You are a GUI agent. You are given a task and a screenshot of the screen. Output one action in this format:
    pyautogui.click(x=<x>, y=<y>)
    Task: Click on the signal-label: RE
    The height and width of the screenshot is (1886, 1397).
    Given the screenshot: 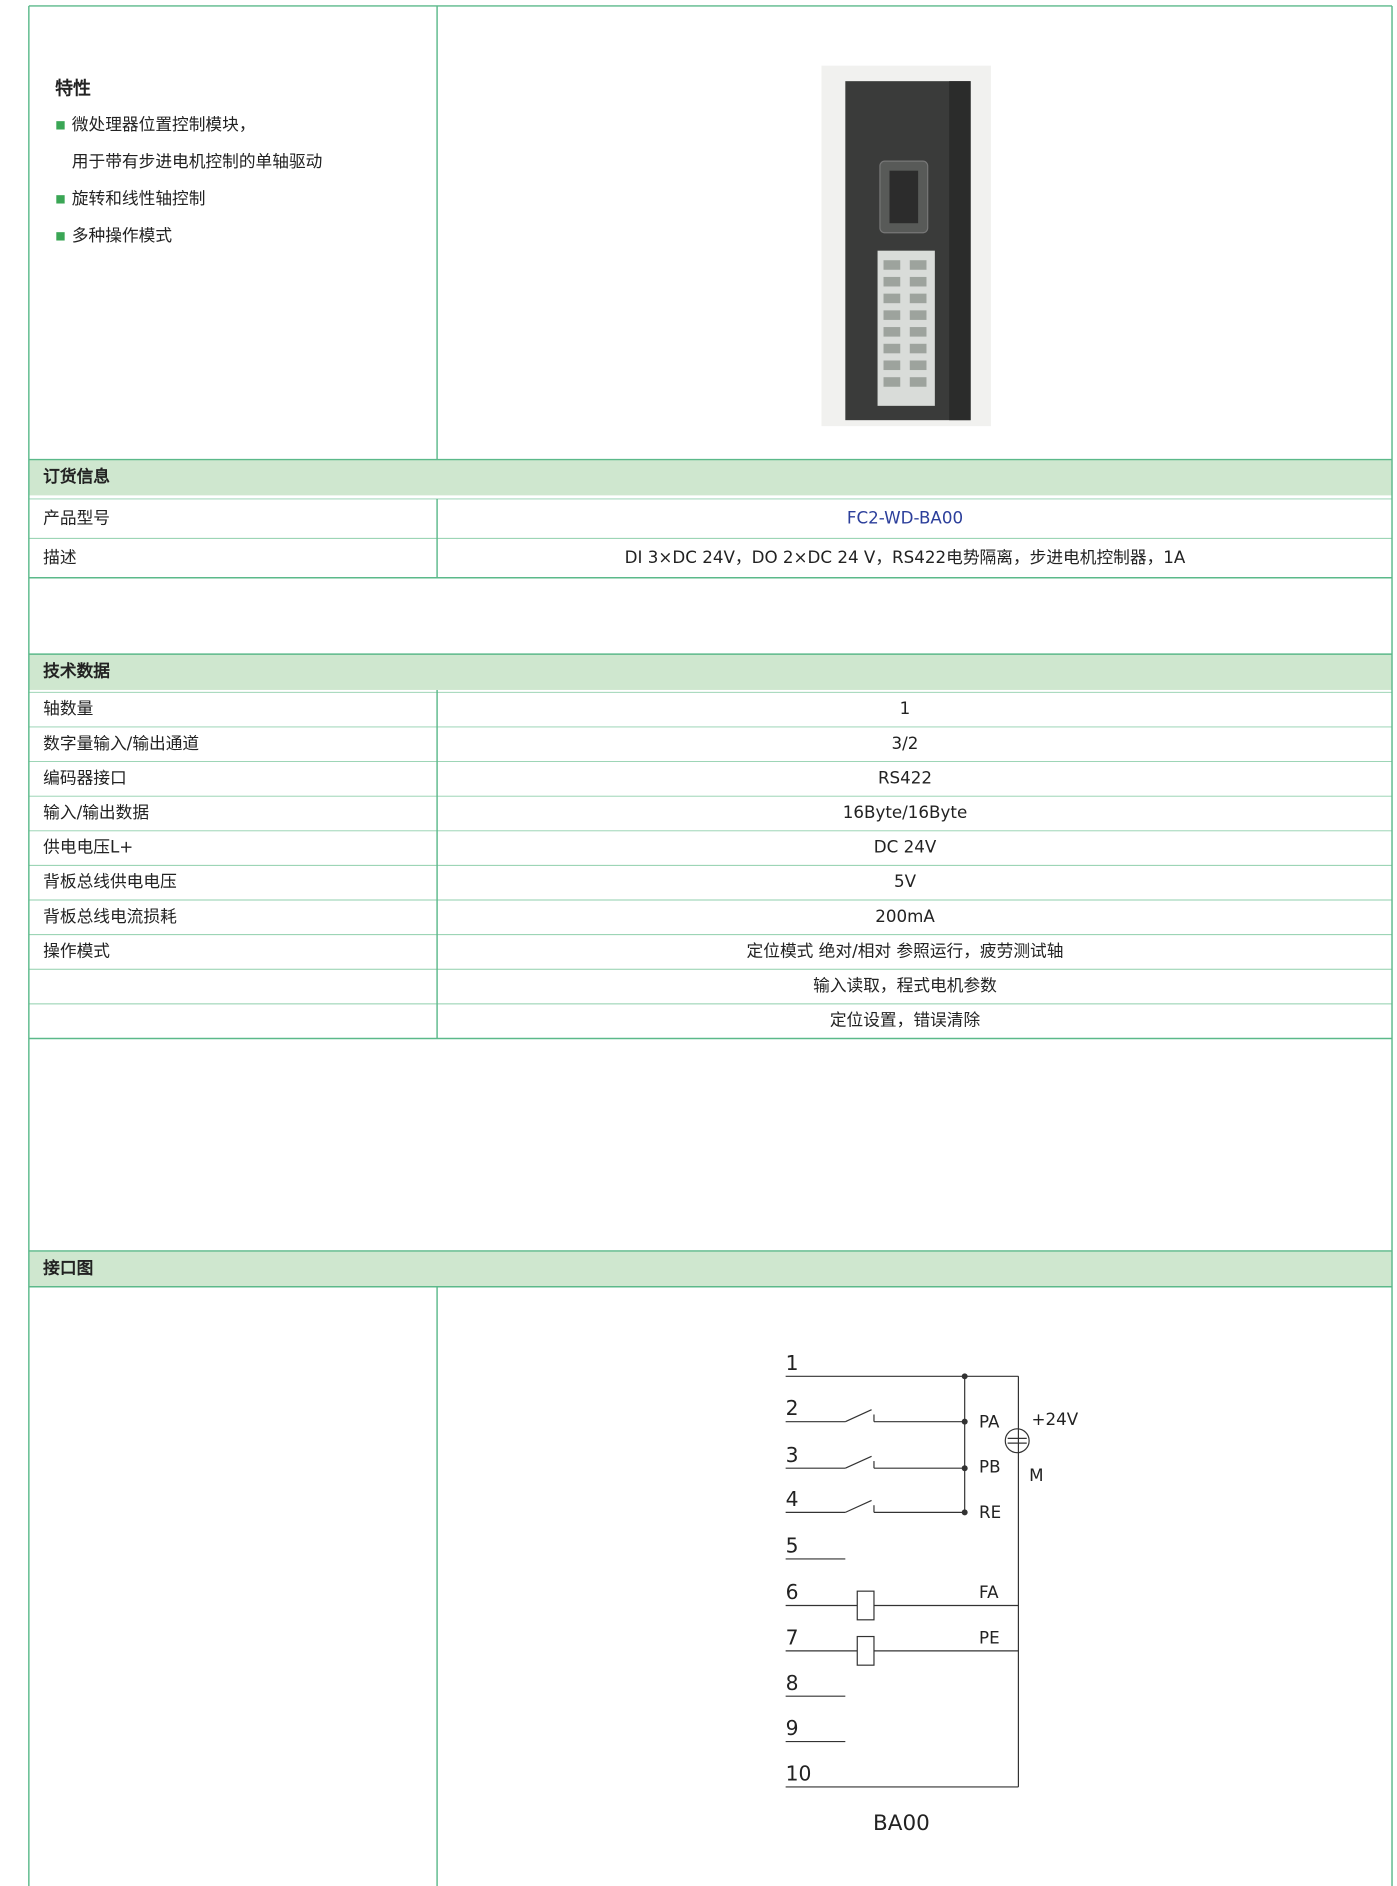 What is the action you would take?
    pyautogui.click(x=990, y=1512)
    